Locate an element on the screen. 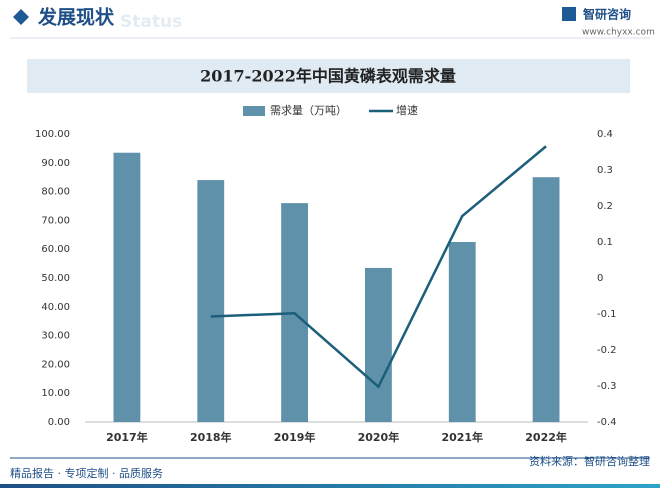  title-box is located at coordinates (328, 76).